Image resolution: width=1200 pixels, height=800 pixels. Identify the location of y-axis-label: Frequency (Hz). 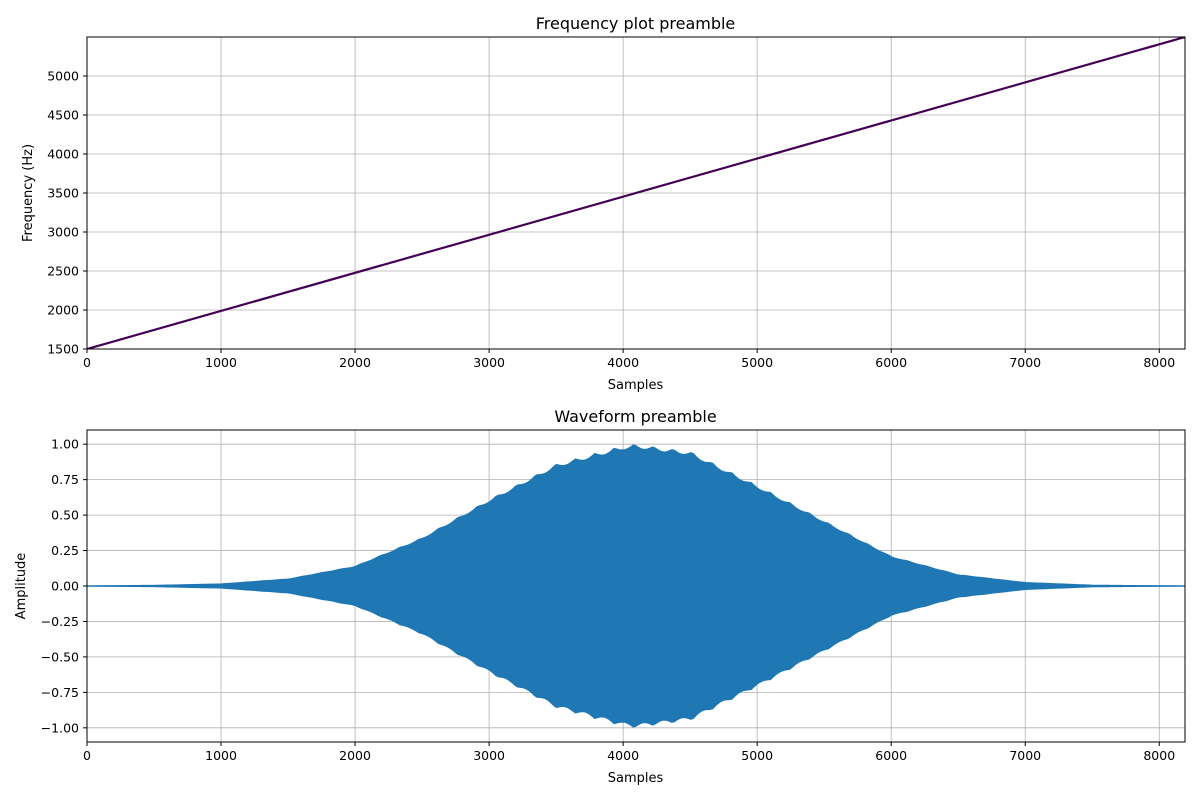
(28, 193).